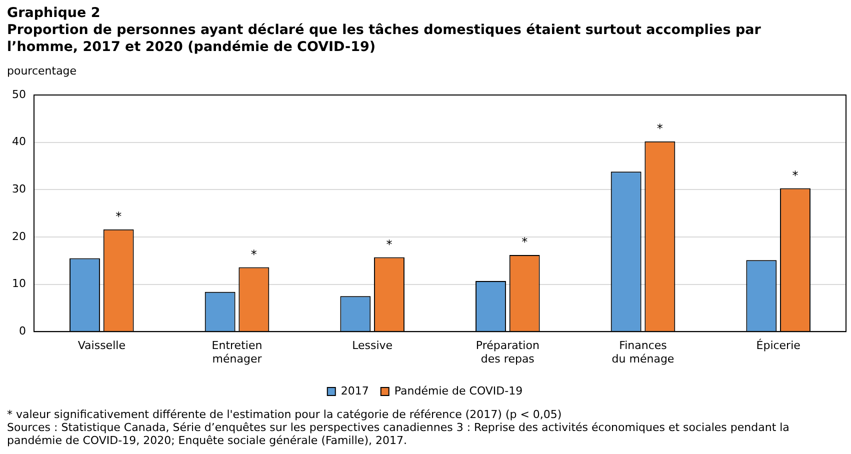 This screenshot has height=454, width=851. Describe the element at coordinates (508, 352) in the screenshot. I see `x-tick-label: Préparation des repas` at that location.